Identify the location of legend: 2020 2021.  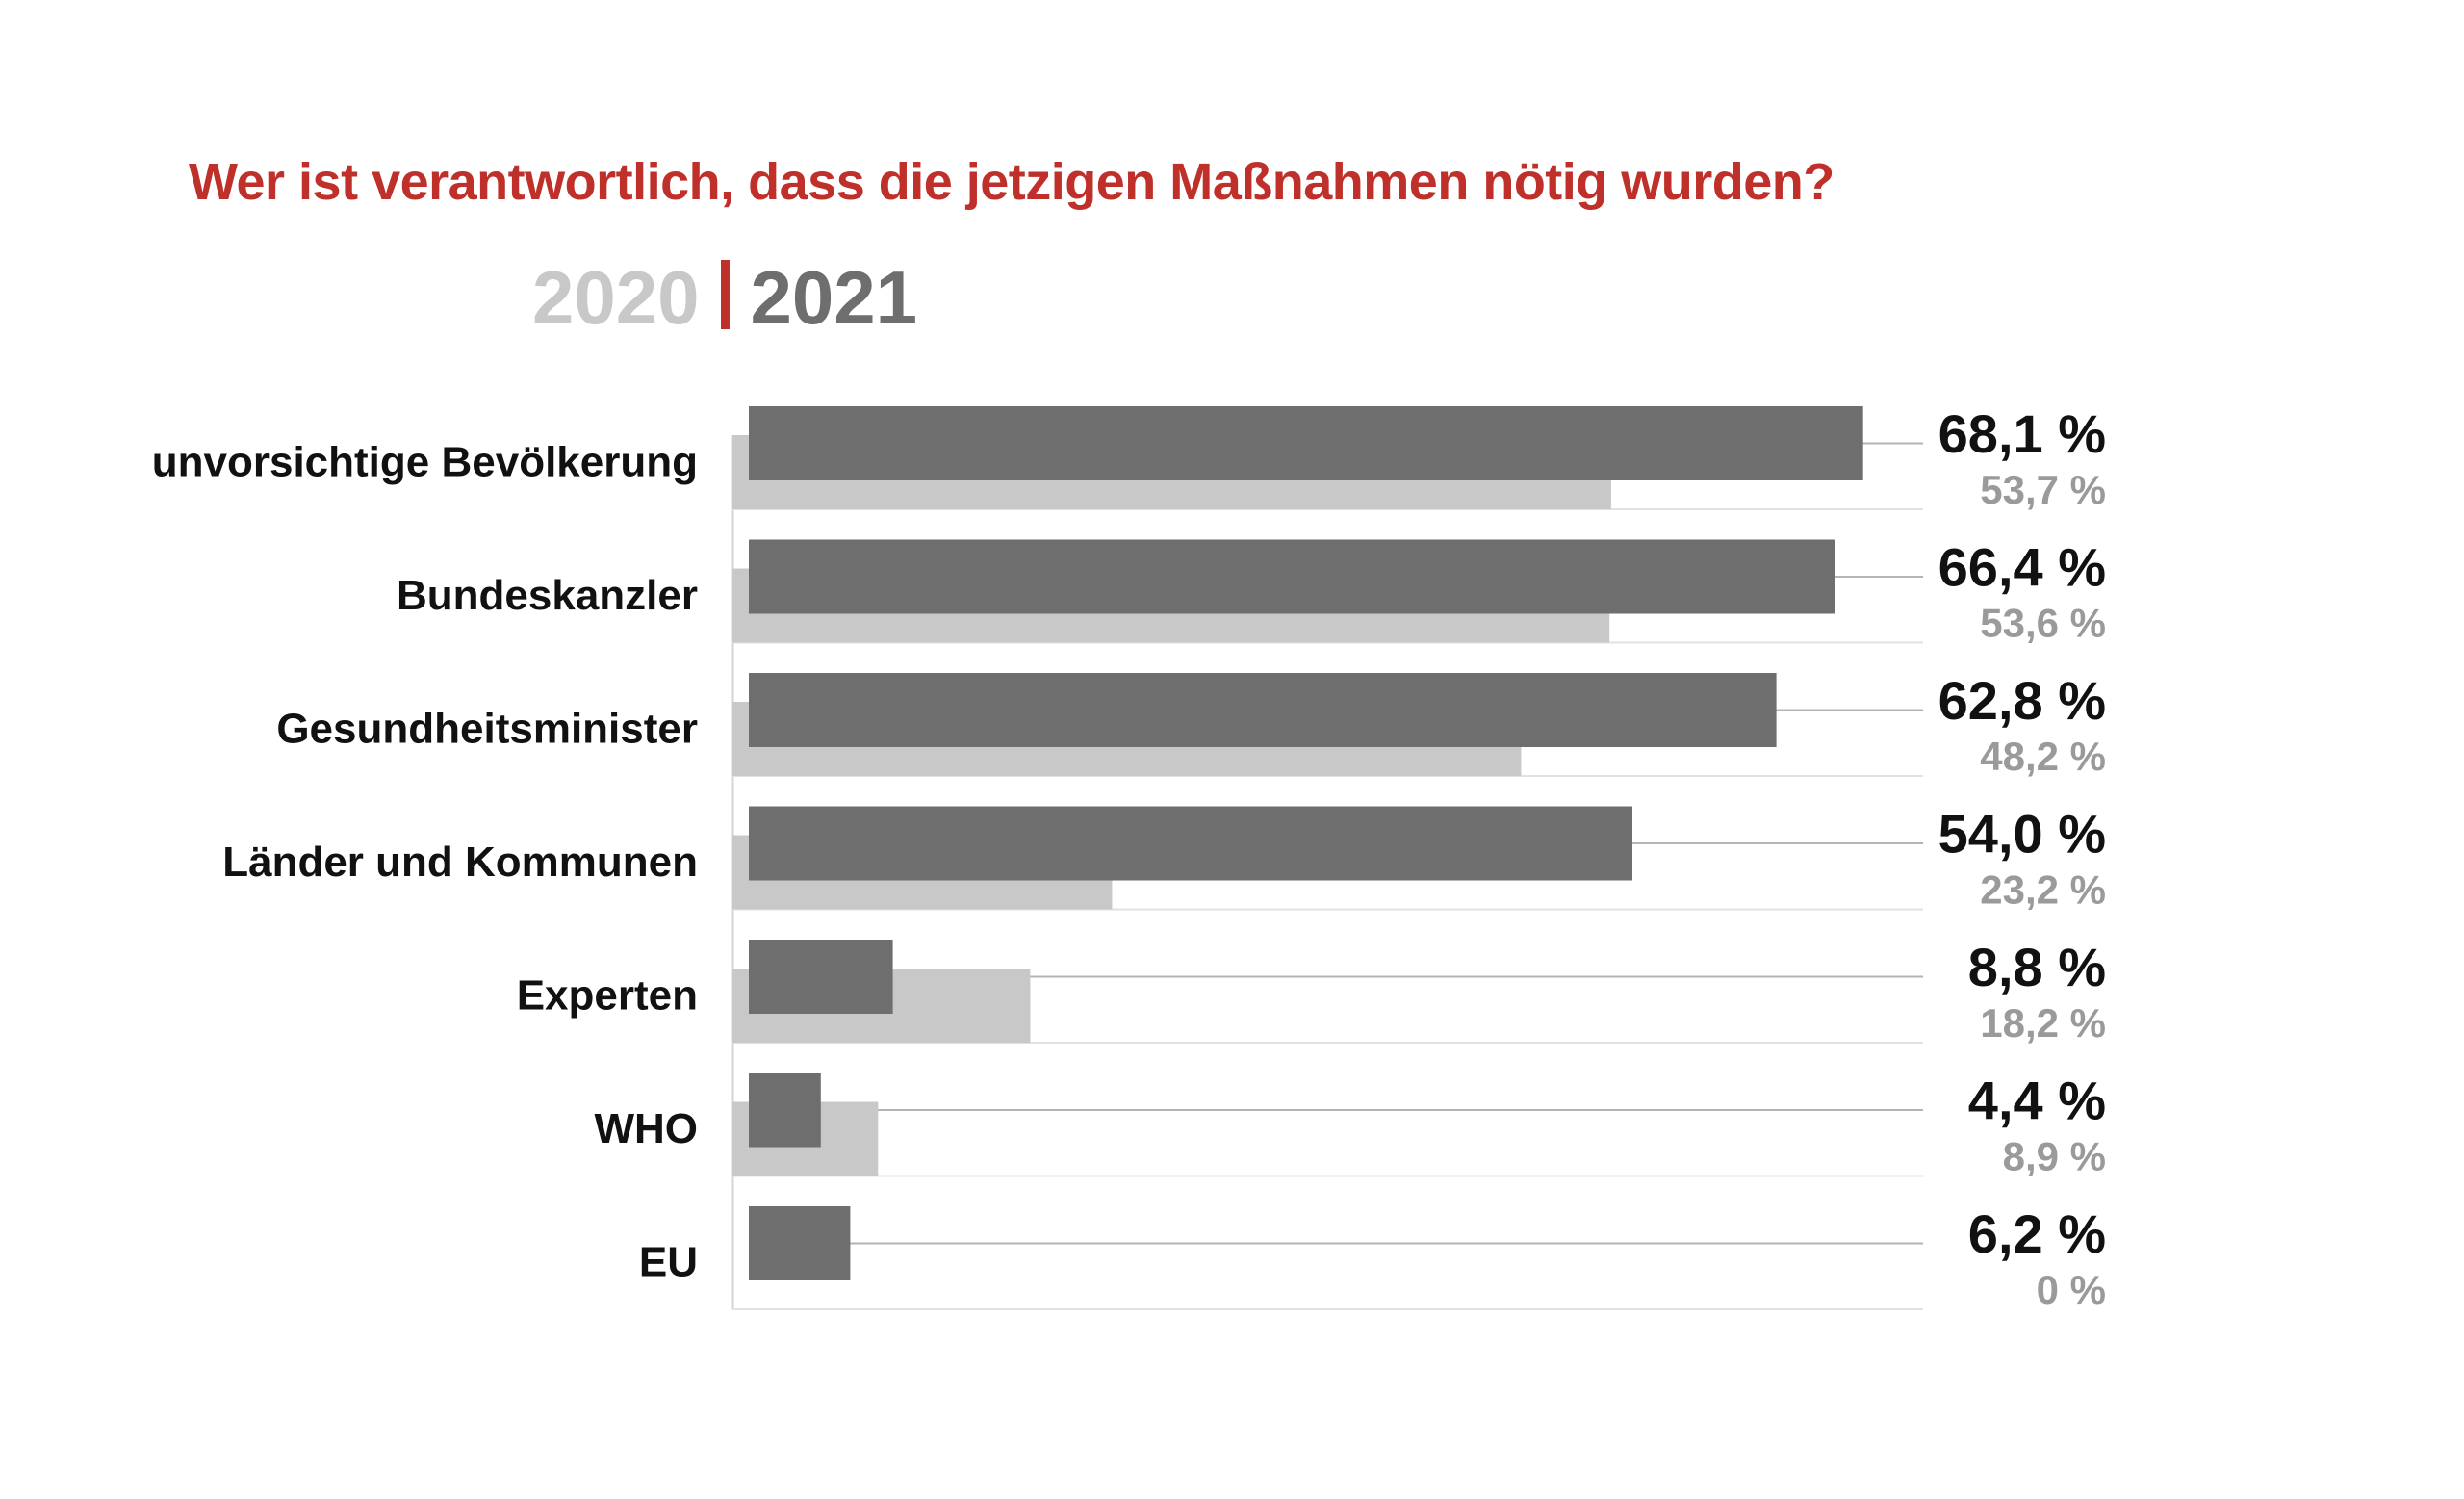
(724, 297).